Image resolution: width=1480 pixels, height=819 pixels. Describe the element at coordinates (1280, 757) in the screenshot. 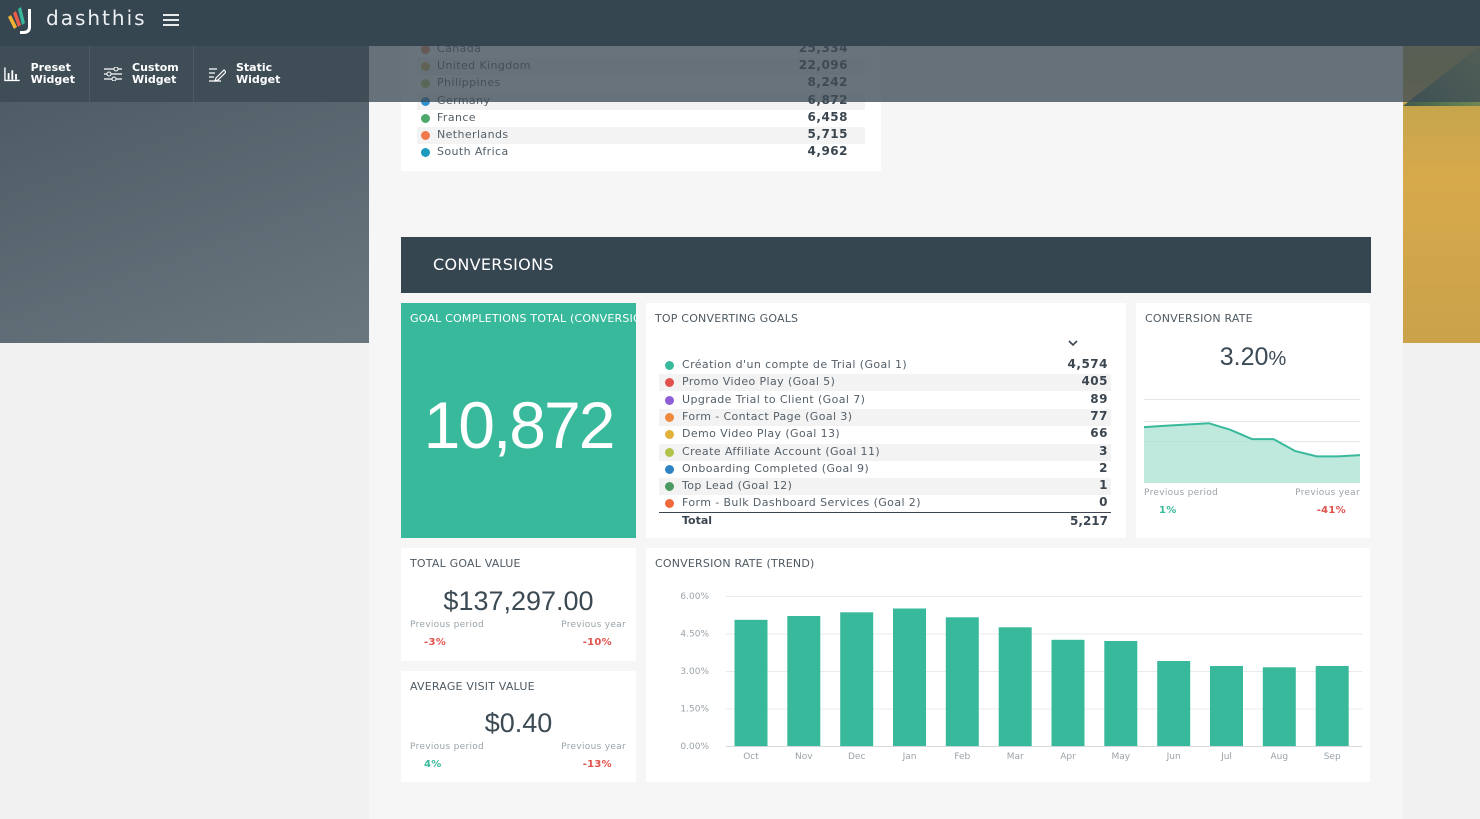

I see `x-tick-label: Aug` at that location.